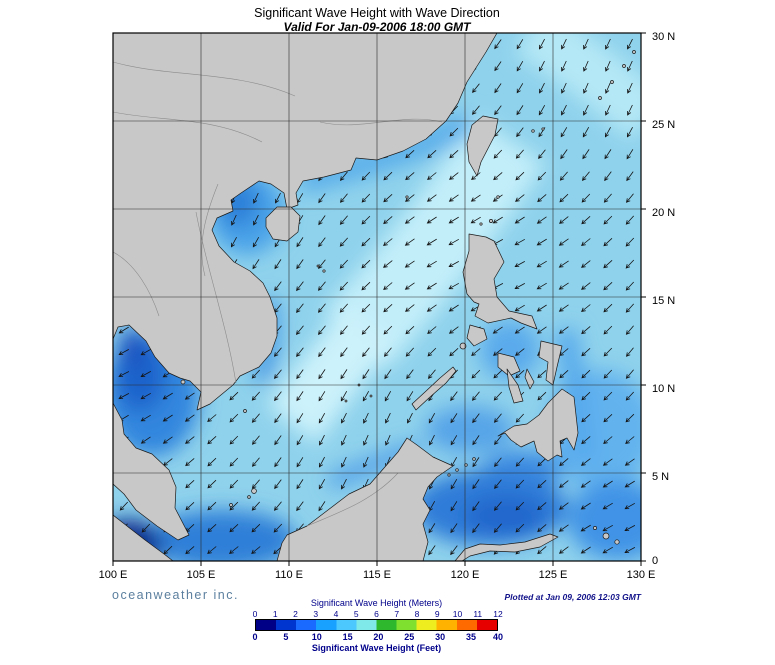 The height and width of the screenshot is (665, 775). What do you see at coordinates (457, 614) in the screenshot?
I see `meters-tick-10: 10` at bounding box center [457, 614].